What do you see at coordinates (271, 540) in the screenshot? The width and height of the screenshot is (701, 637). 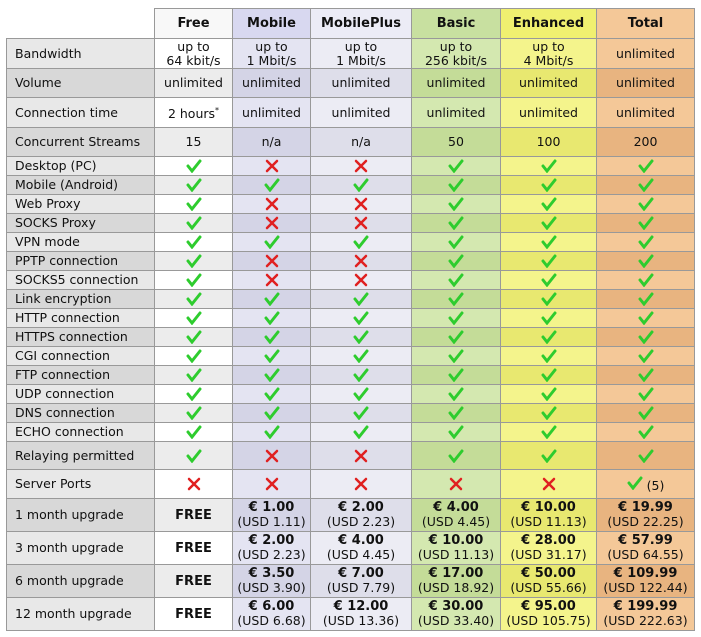 I see `price-eur: € 2.00` at bounding box center [271, 540].